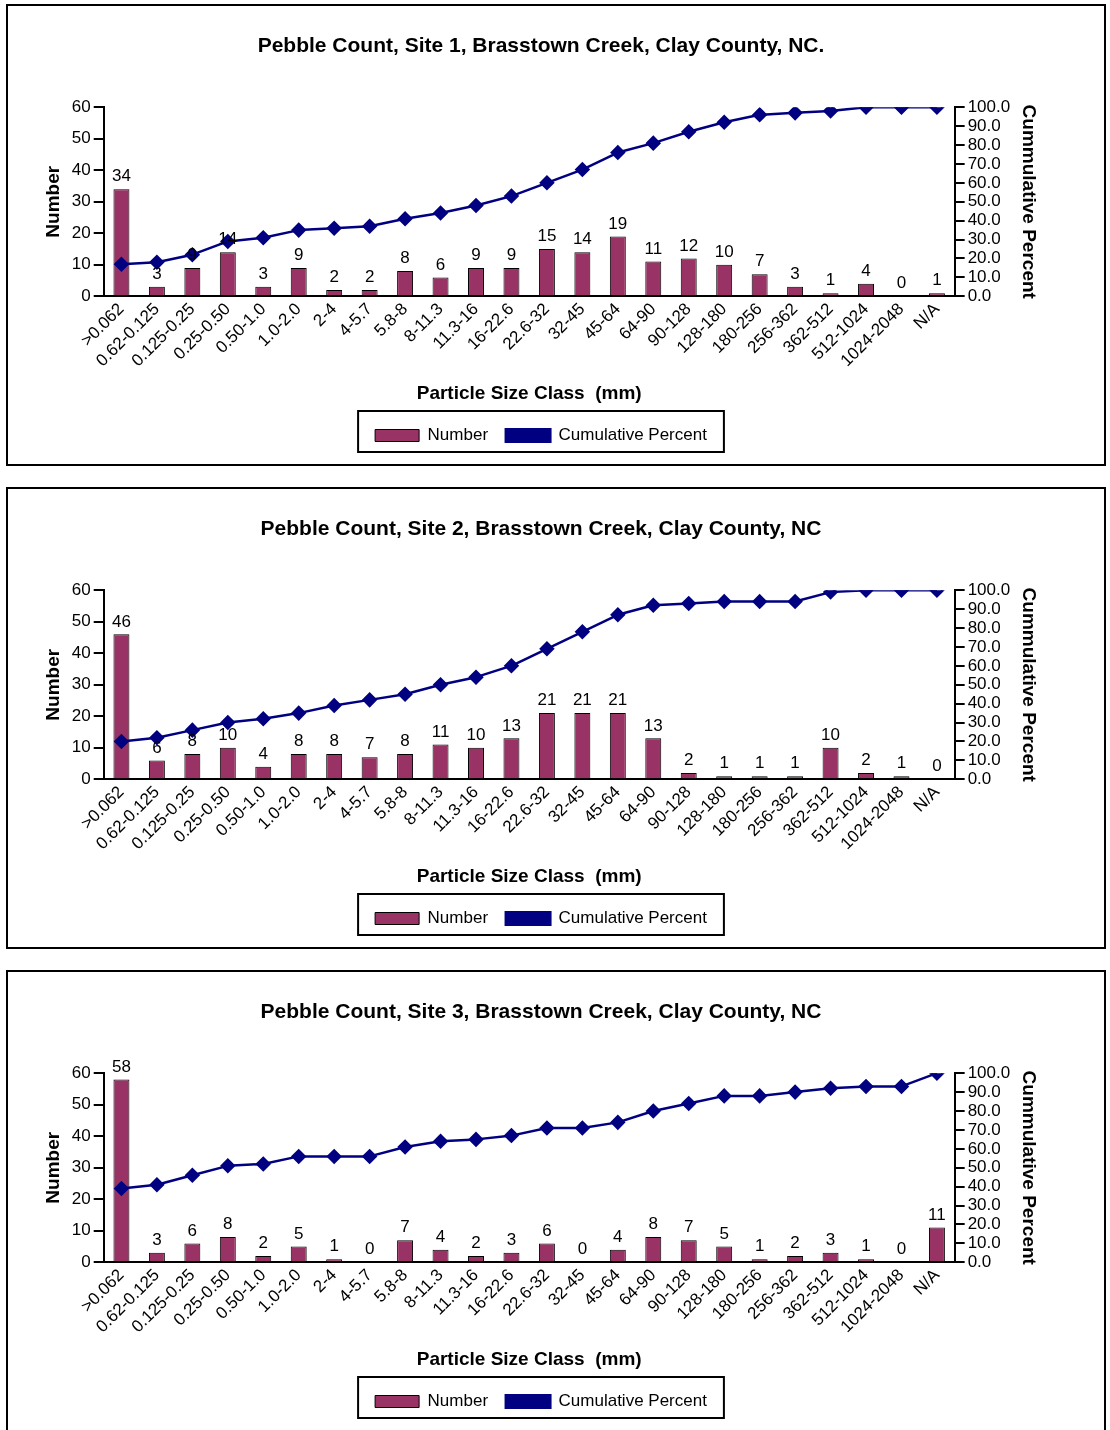 Image resolution: width=1110 pixels, height=1430 pixels. What do you see at coordinates (458, 1401) in the screenshot?
I see `legend-label: Number` at bounding box center [458, 1401].